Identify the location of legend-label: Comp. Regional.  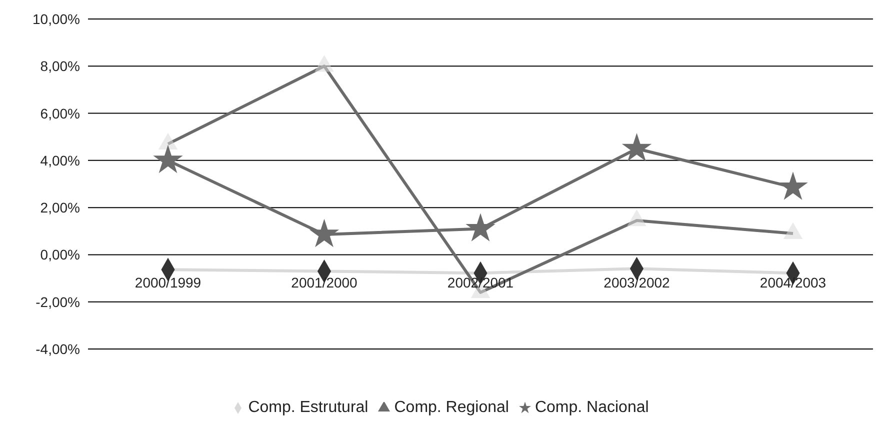
(451, 407).